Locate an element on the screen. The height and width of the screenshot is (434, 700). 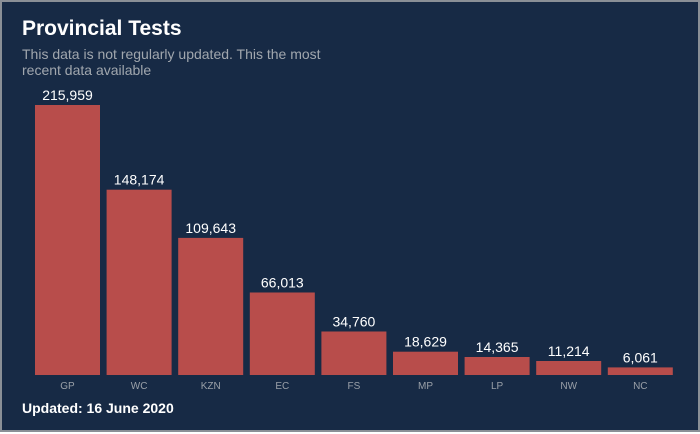
bar-ec is located at coordinates (282, 333).